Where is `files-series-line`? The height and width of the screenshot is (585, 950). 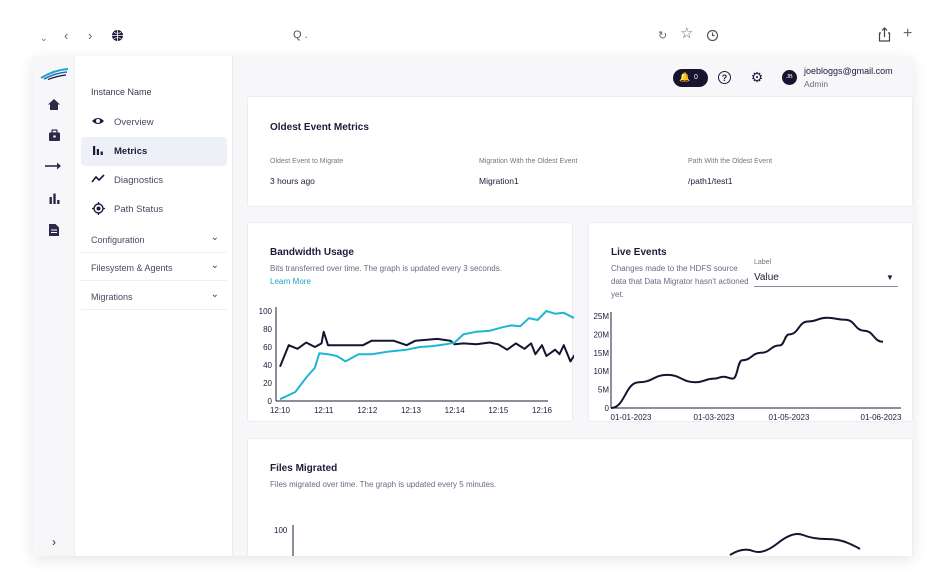 files-series-line is located at coordinates (795, 544).